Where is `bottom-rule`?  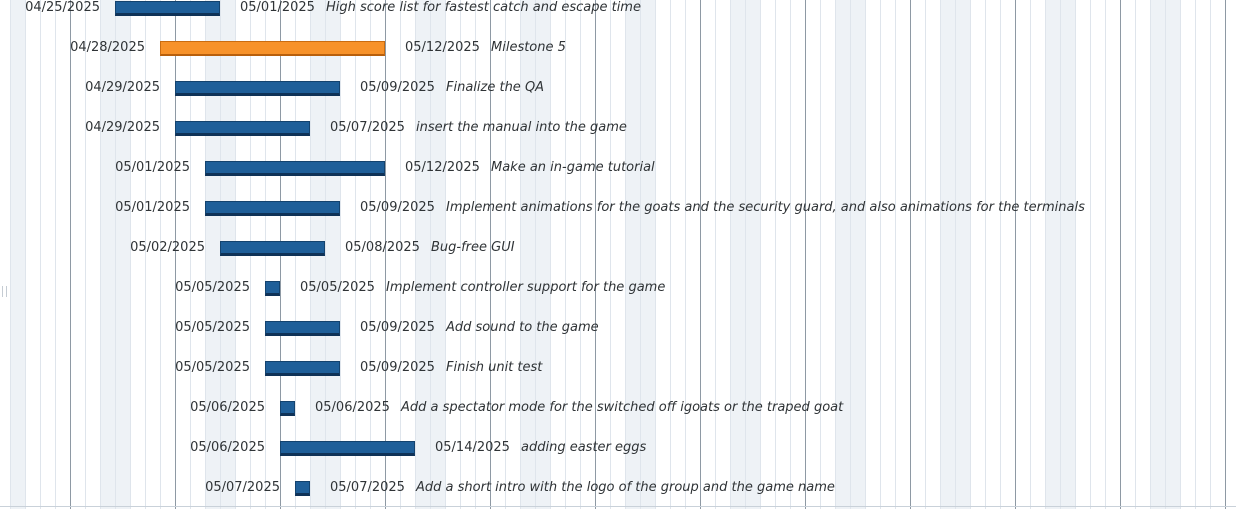
bottom-rule is located at coordinates (618, 506).